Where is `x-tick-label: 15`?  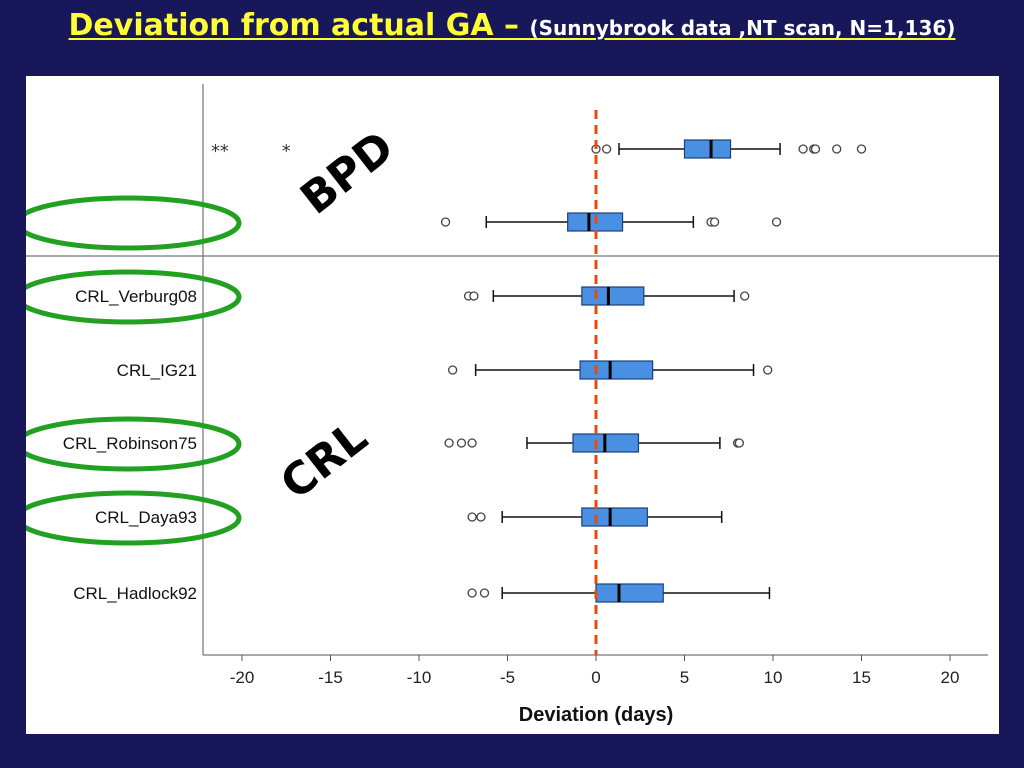 x-tick-label: 15 is located at coordinates (861, 677).